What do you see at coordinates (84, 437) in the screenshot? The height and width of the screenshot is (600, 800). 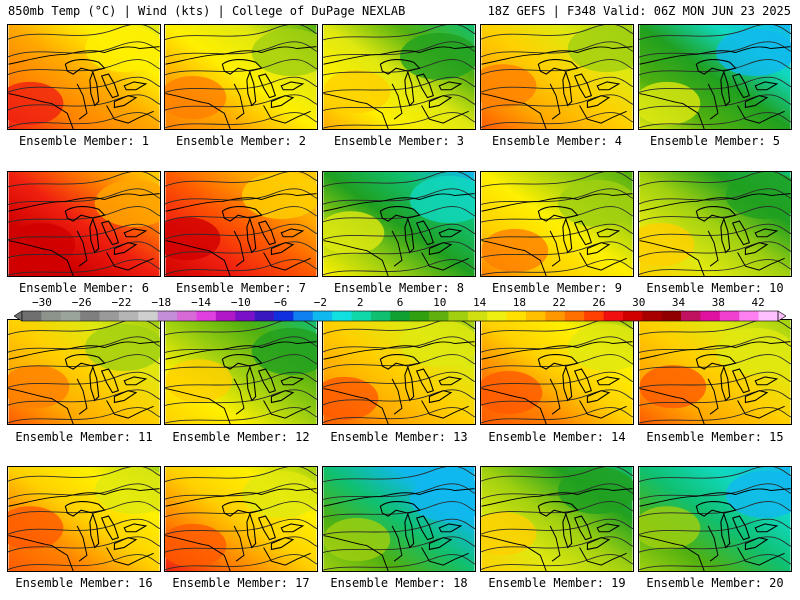 I see `ensemble-member-label: Ensemble Member: 11` at bounding box center [84, 437].